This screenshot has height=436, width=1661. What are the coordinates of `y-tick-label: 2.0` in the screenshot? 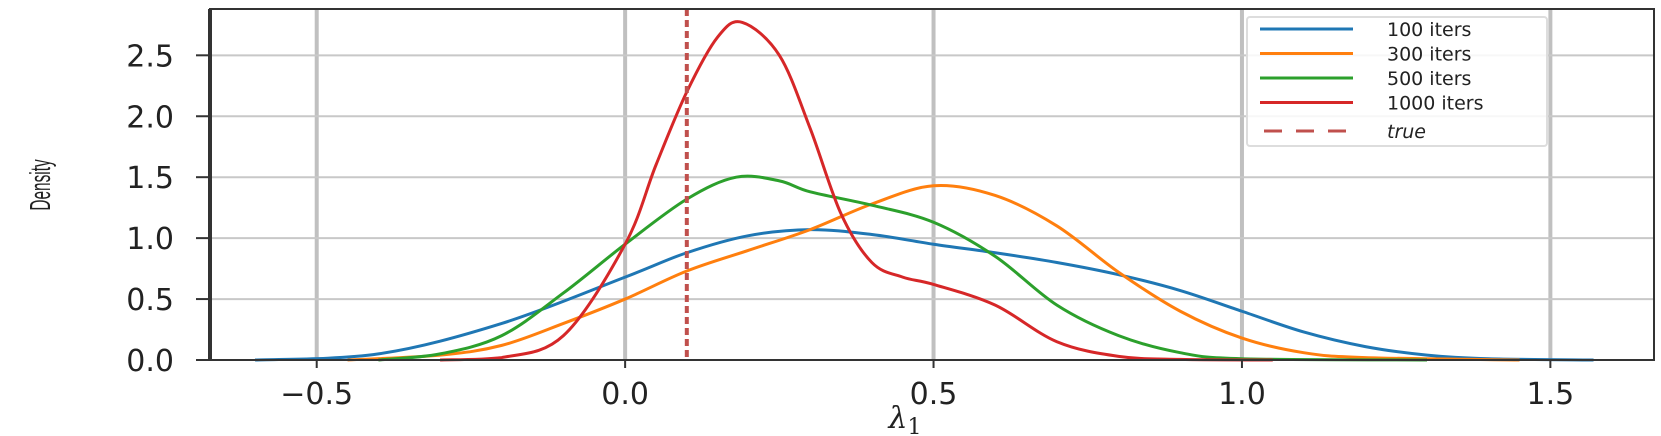 It's located at (150, 117).